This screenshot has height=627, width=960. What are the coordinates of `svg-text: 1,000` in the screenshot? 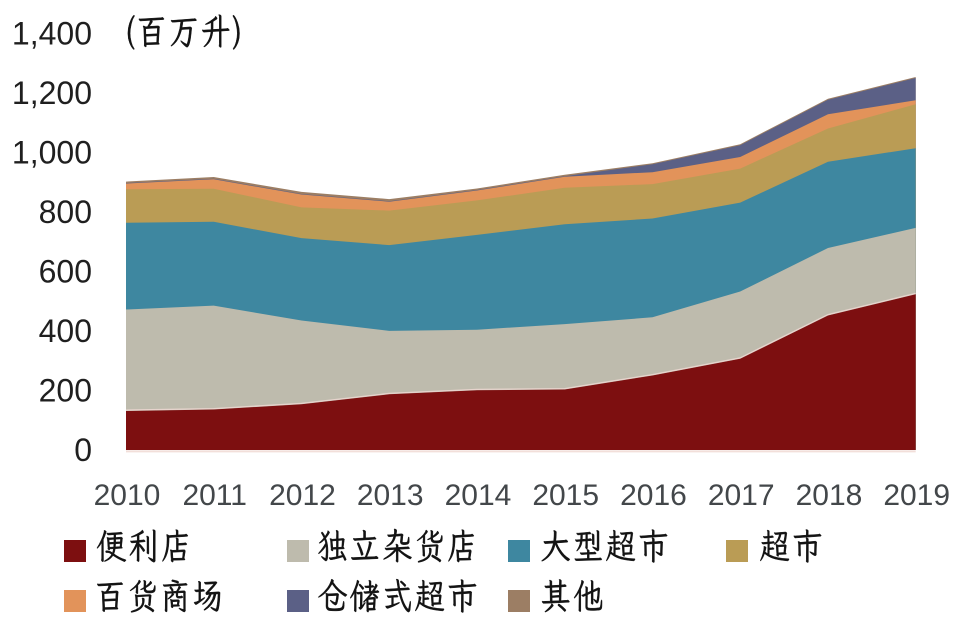 It's located at (52, 152).